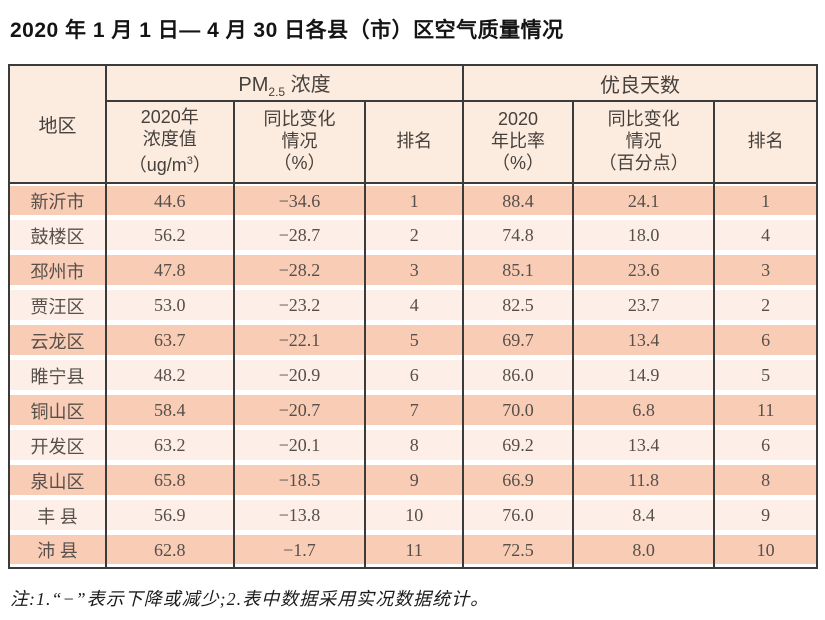 Image resolution: width=825 pixels, height=620 pixels. I want to click on cell-pm-rank: 10, so click(414, 515).